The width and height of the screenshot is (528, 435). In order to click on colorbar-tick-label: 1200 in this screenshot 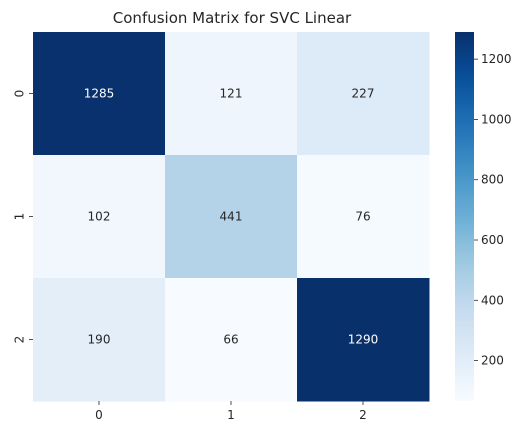, I will do `click(496, 59)`.